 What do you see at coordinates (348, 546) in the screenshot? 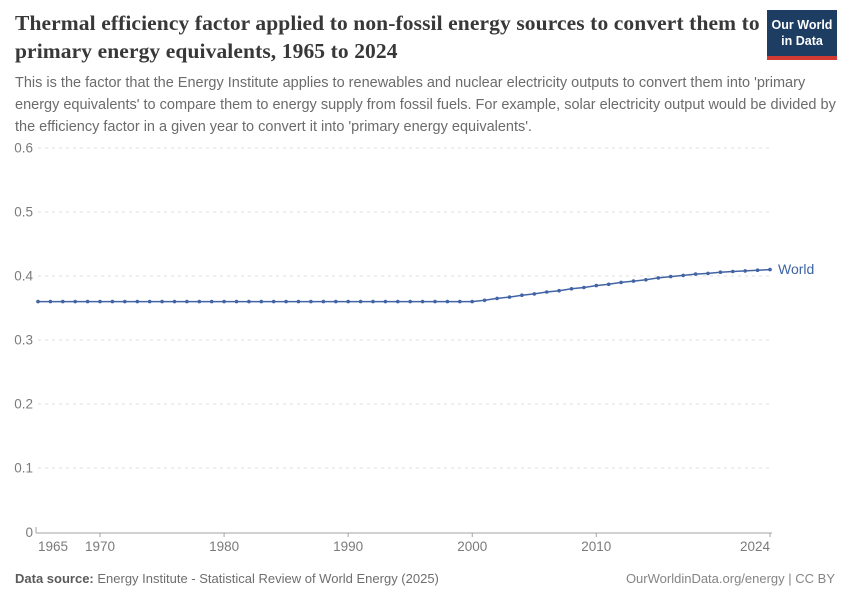
I see `x-tick-label: 1990` at bounding box center [348, 546].